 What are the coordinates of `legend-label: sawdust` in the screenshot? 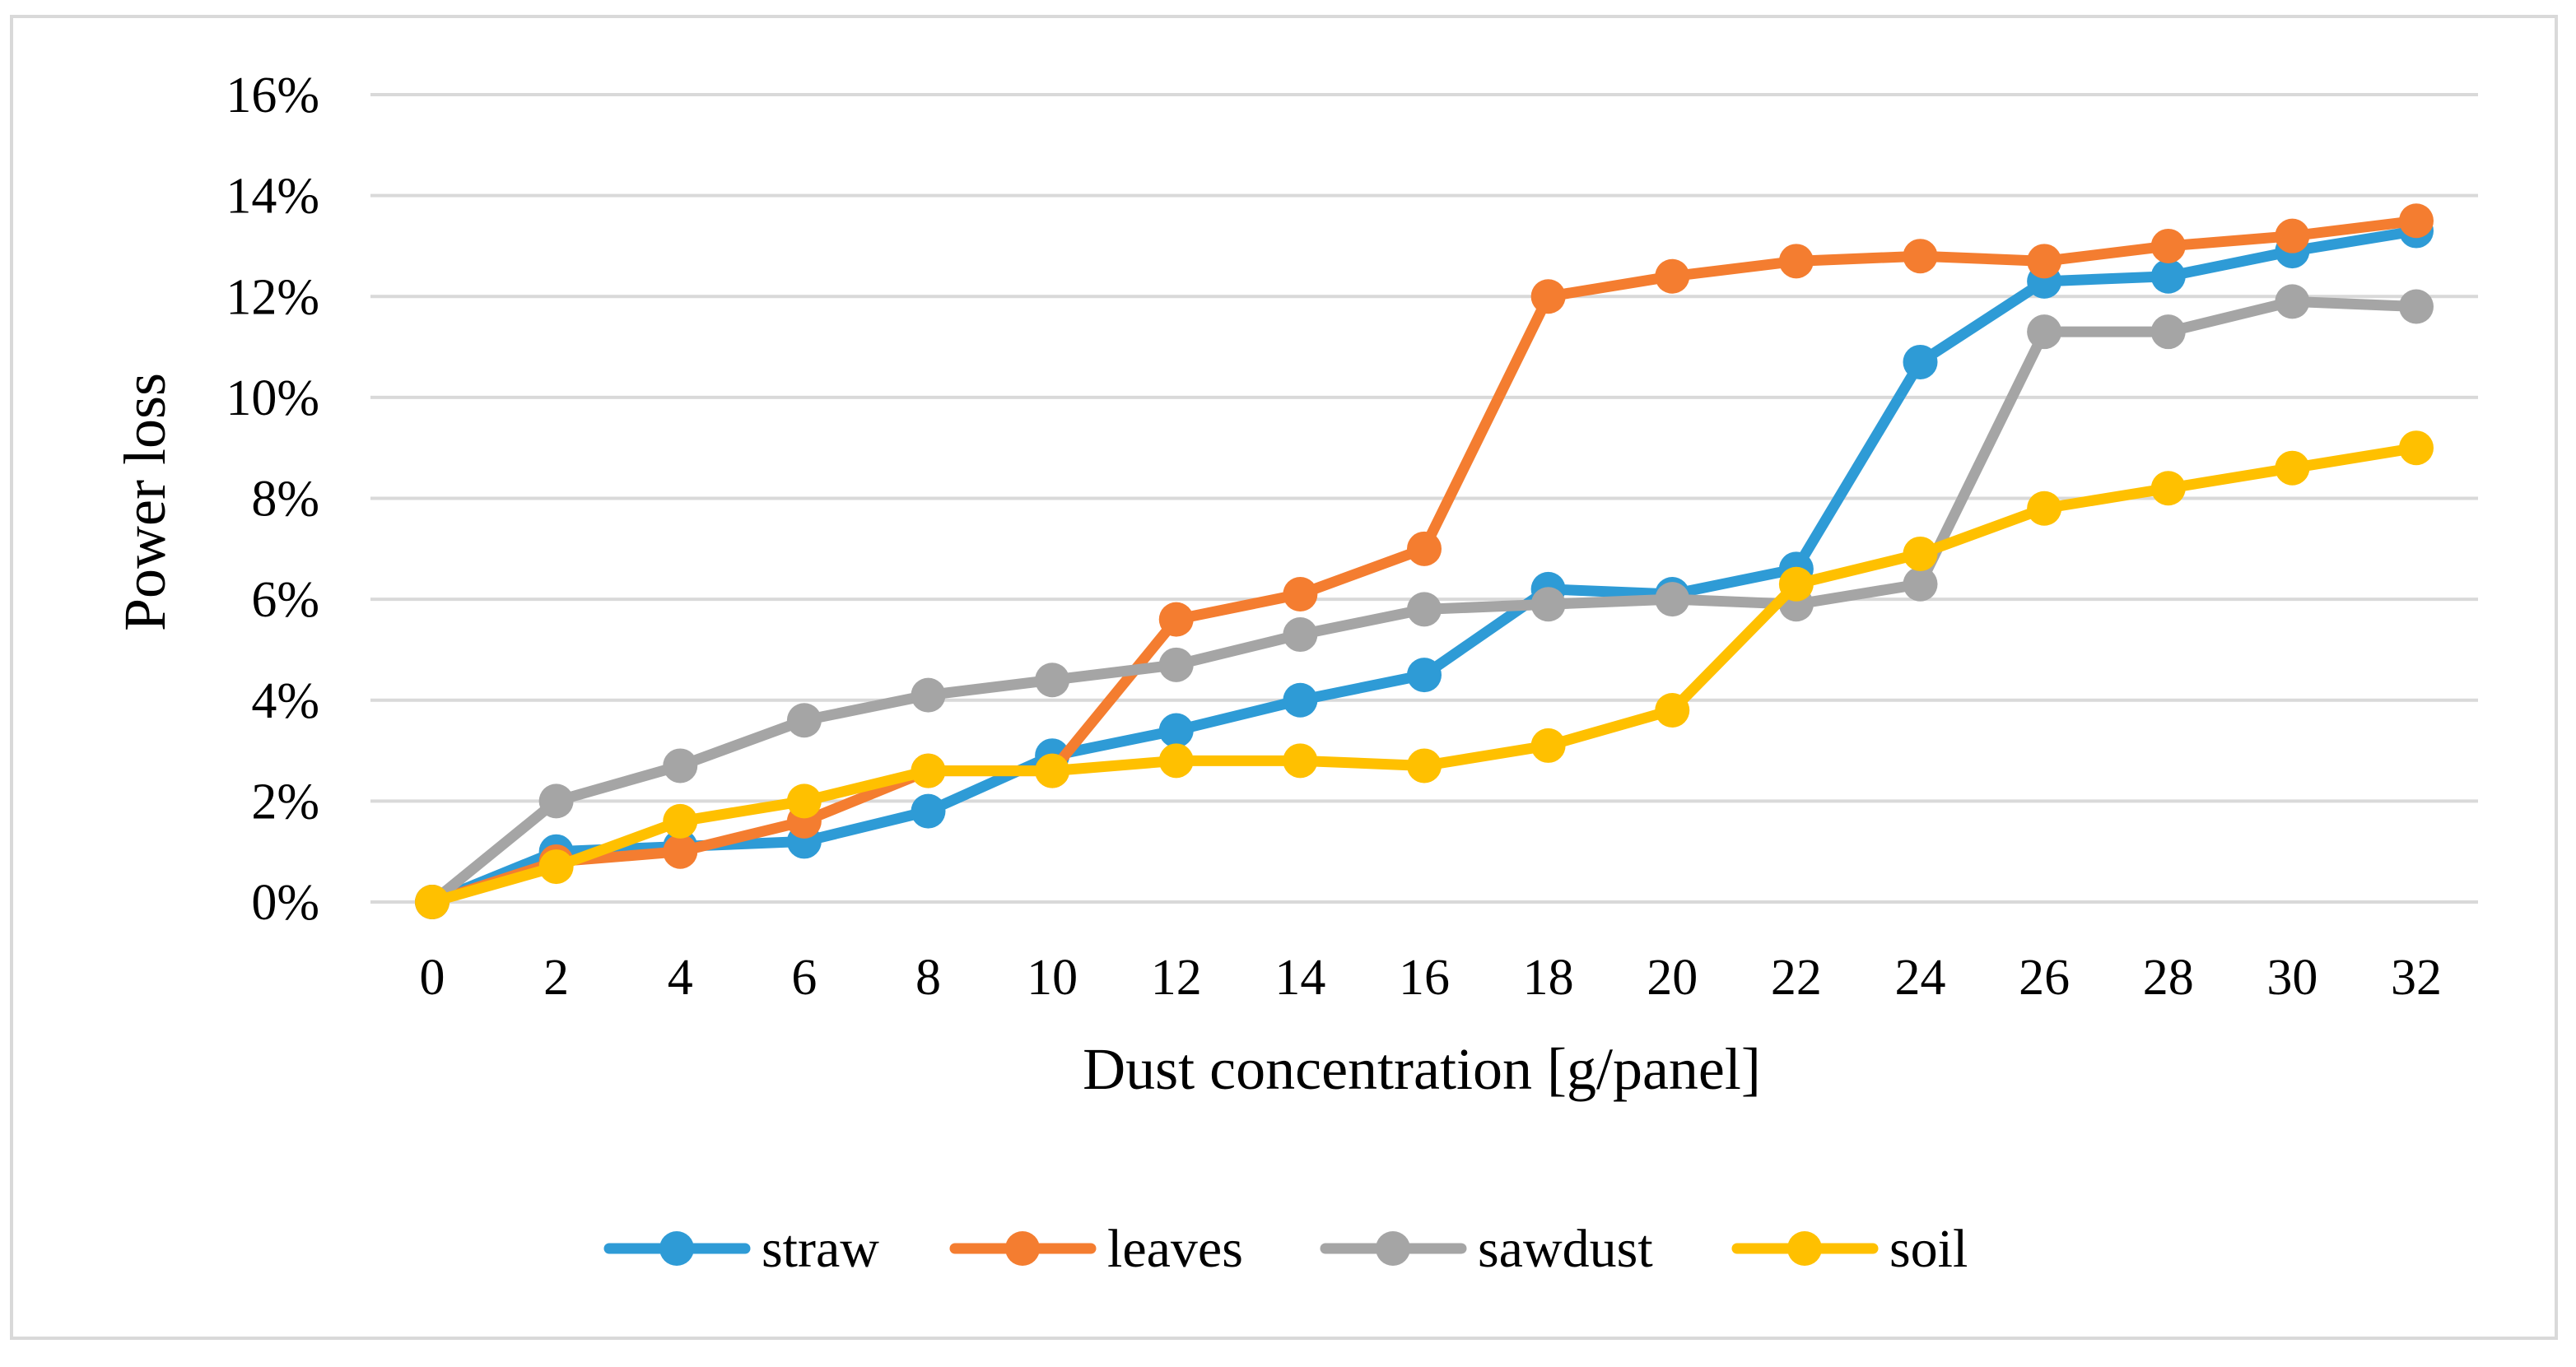 It's located at (1565, 1249).